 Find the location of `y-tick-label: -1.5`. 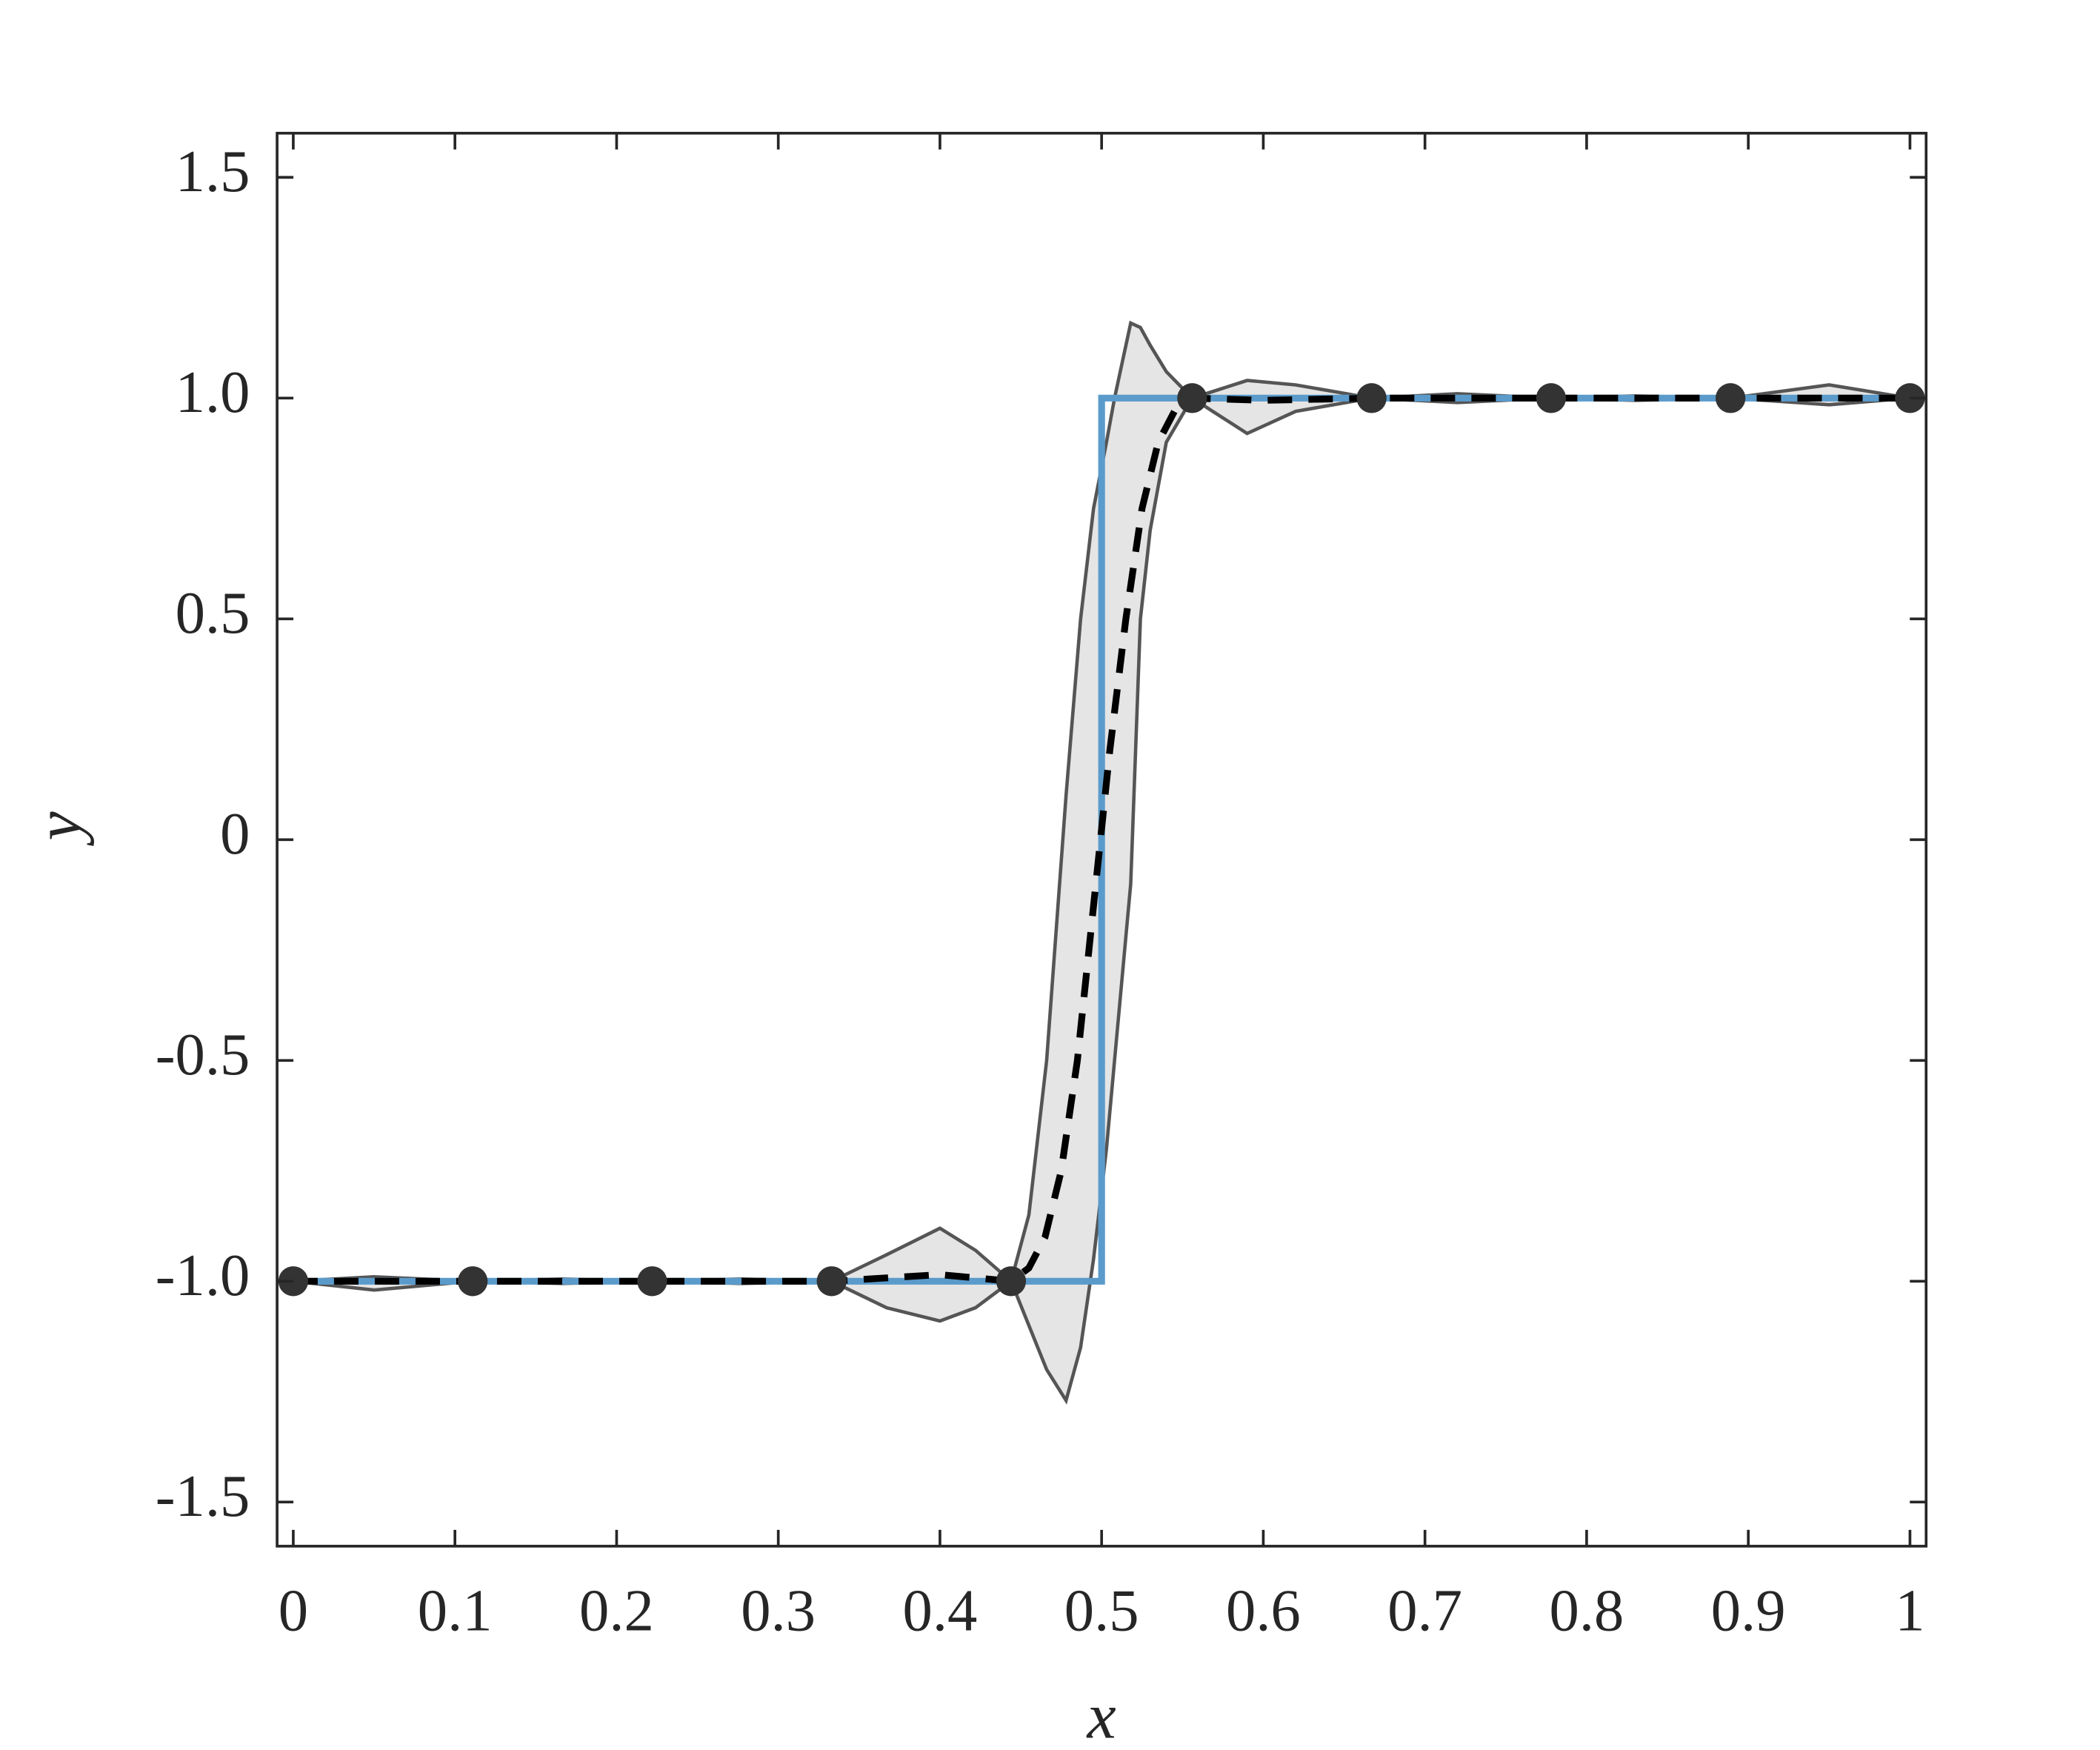

y-tick-label: -1.5 is located at coordinates (203, 1496).